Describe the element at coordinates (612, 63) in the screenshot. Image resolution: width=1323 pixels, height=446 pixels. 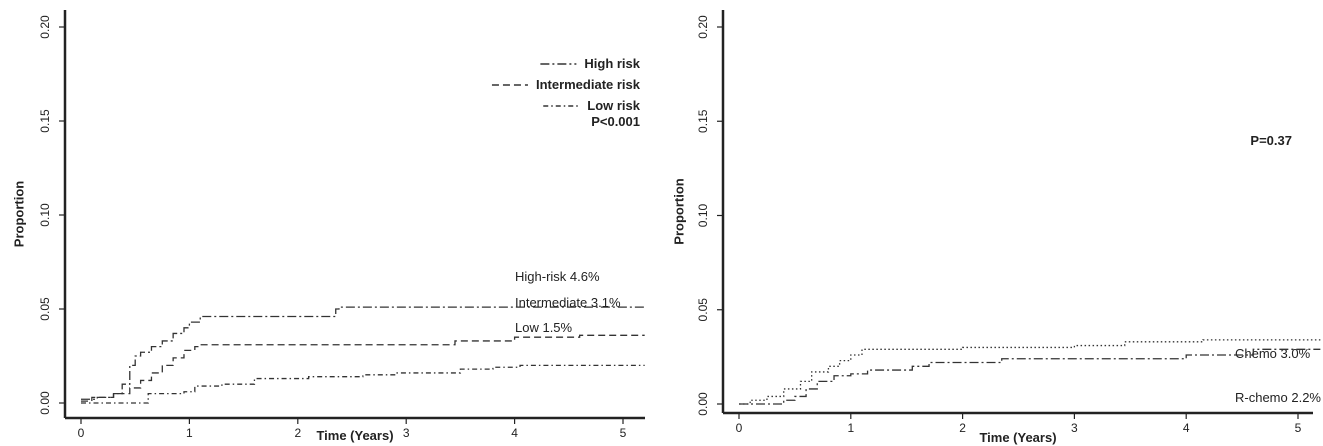
I see `legend-label: High risk` at that location.